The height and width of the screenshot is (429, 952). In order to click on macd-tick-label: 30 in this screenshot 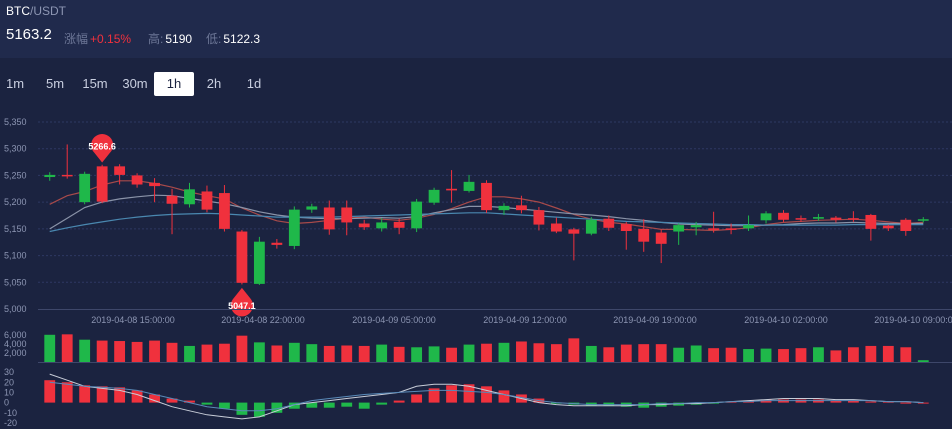, I will do `click(9, 372)`.